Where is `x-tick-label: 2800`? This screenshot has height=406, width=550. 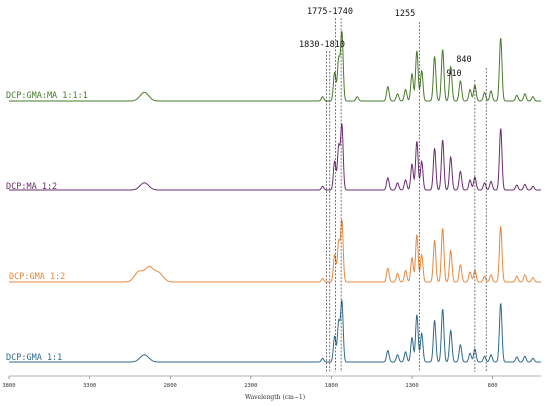 x-tick-label: 2800 is located at coordinates (170, 386).